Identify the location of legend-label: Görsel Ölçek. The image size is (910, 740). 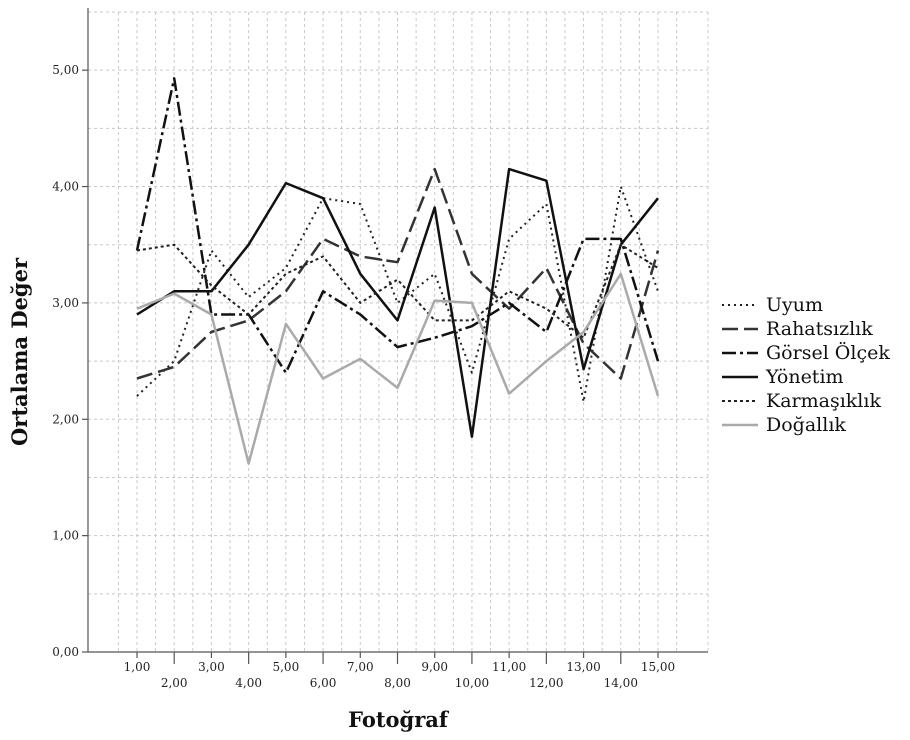
(828, 352).